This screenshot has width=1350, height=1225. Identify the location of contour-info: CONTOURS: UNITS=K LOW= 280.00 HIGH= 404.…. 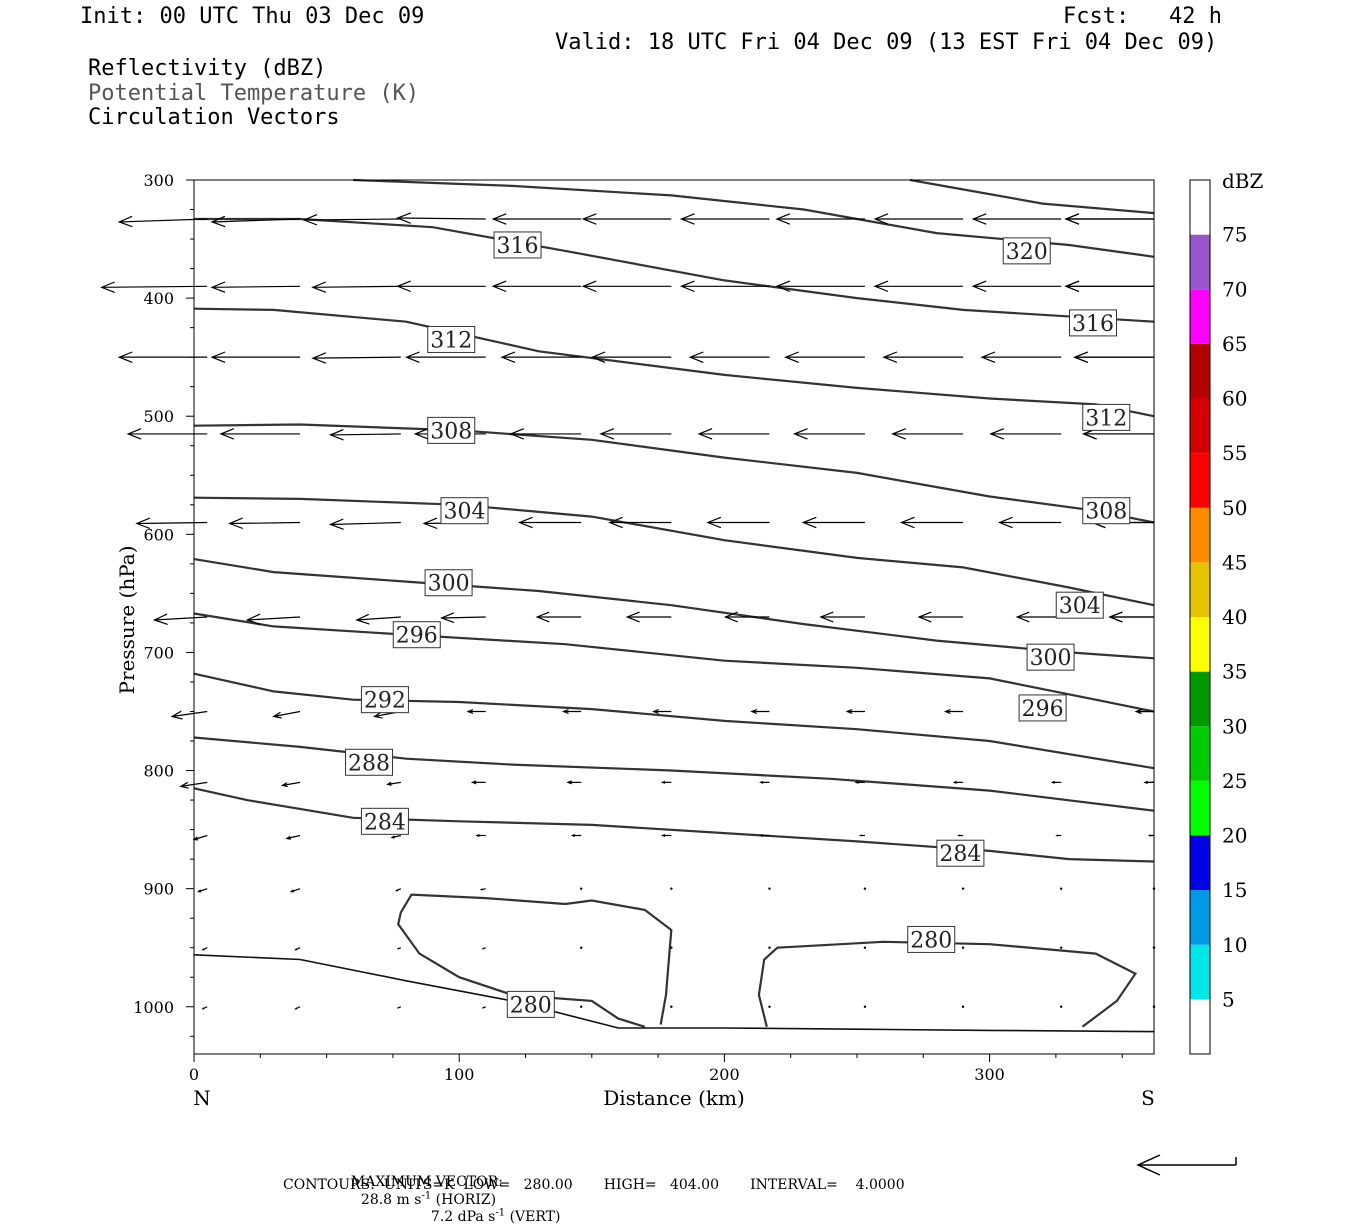
(594, 1185).